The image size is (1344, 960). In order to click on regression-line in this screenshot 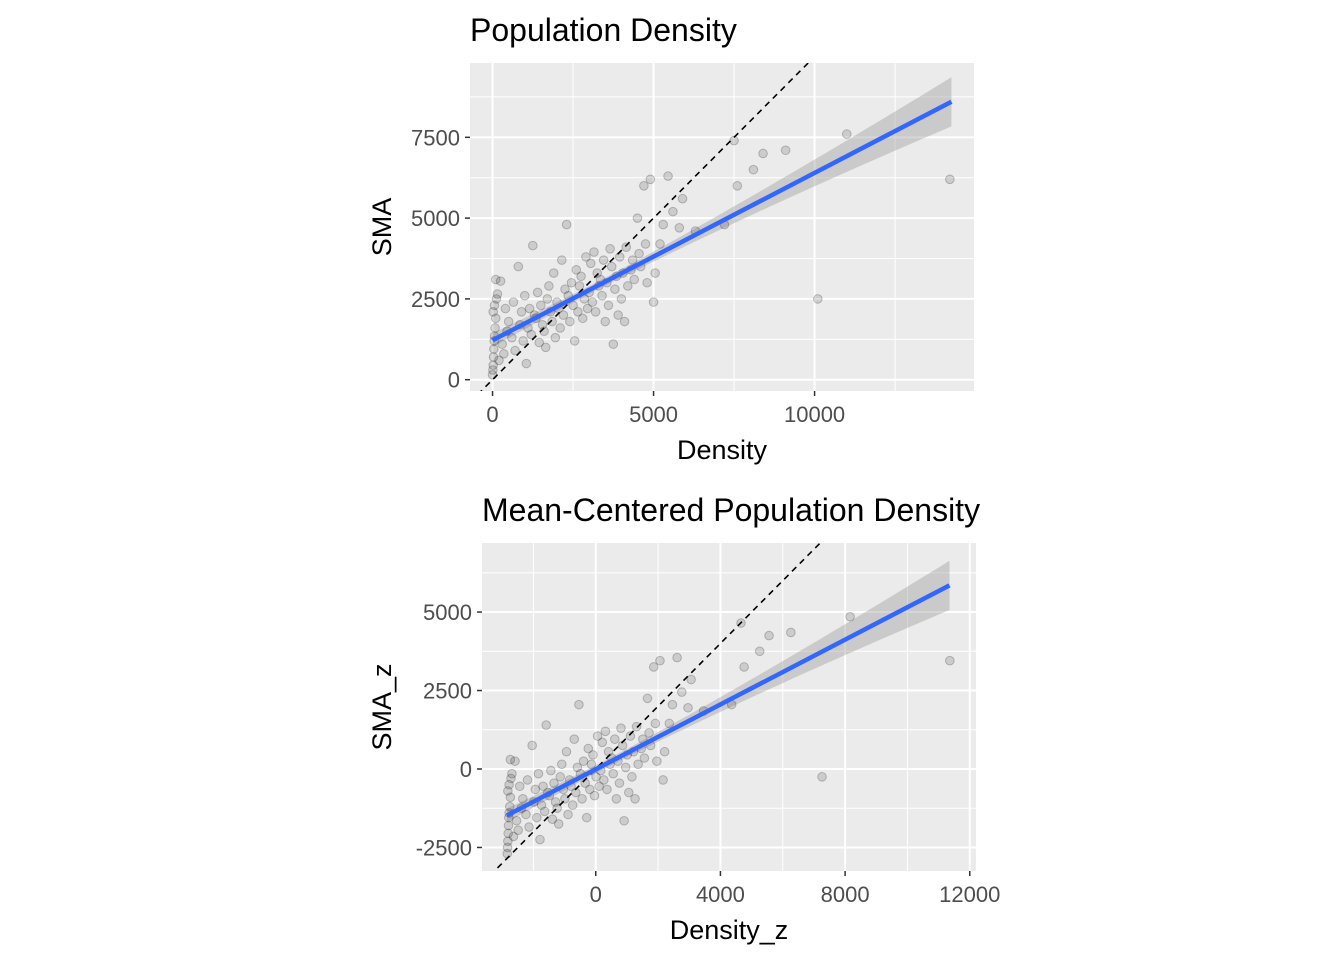, I will do `click(728, 700)`.